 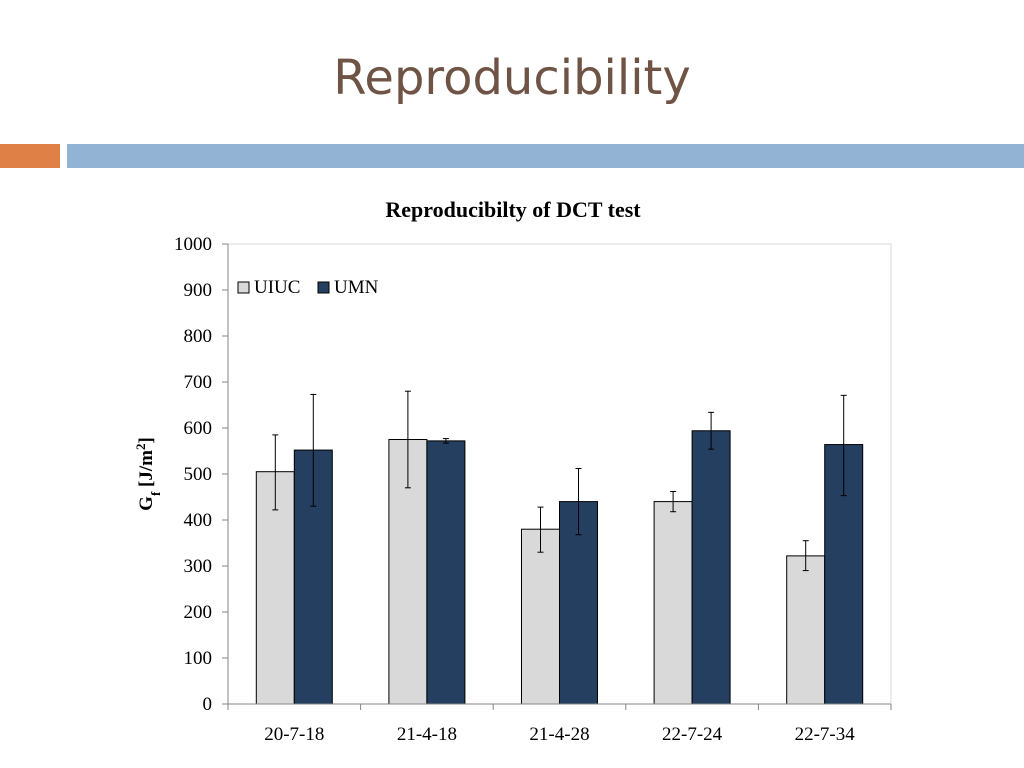 I want to click on y-axis-label-main: G, so click(x=146, y=503).